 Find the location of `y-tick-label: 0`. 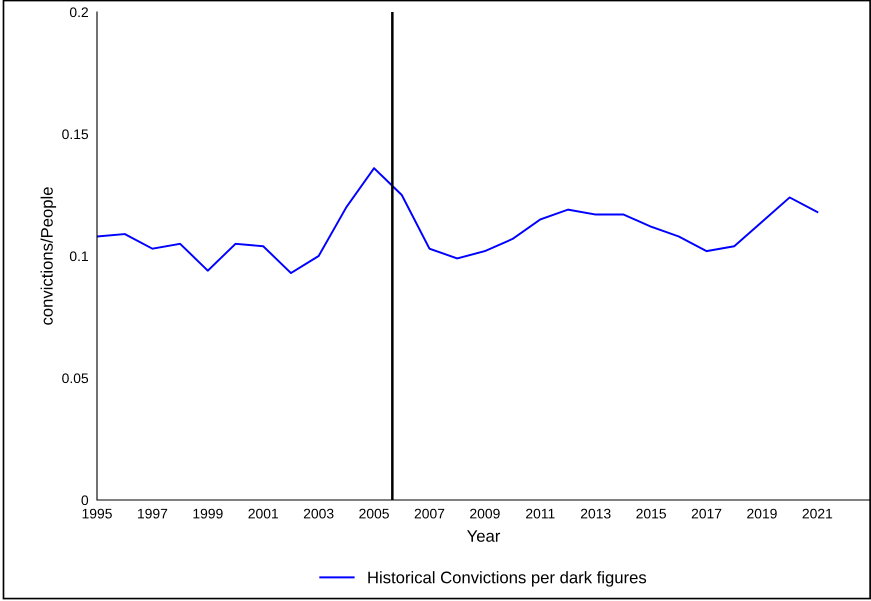

y-tick-label: 0 is located at coordinates (84, 500).